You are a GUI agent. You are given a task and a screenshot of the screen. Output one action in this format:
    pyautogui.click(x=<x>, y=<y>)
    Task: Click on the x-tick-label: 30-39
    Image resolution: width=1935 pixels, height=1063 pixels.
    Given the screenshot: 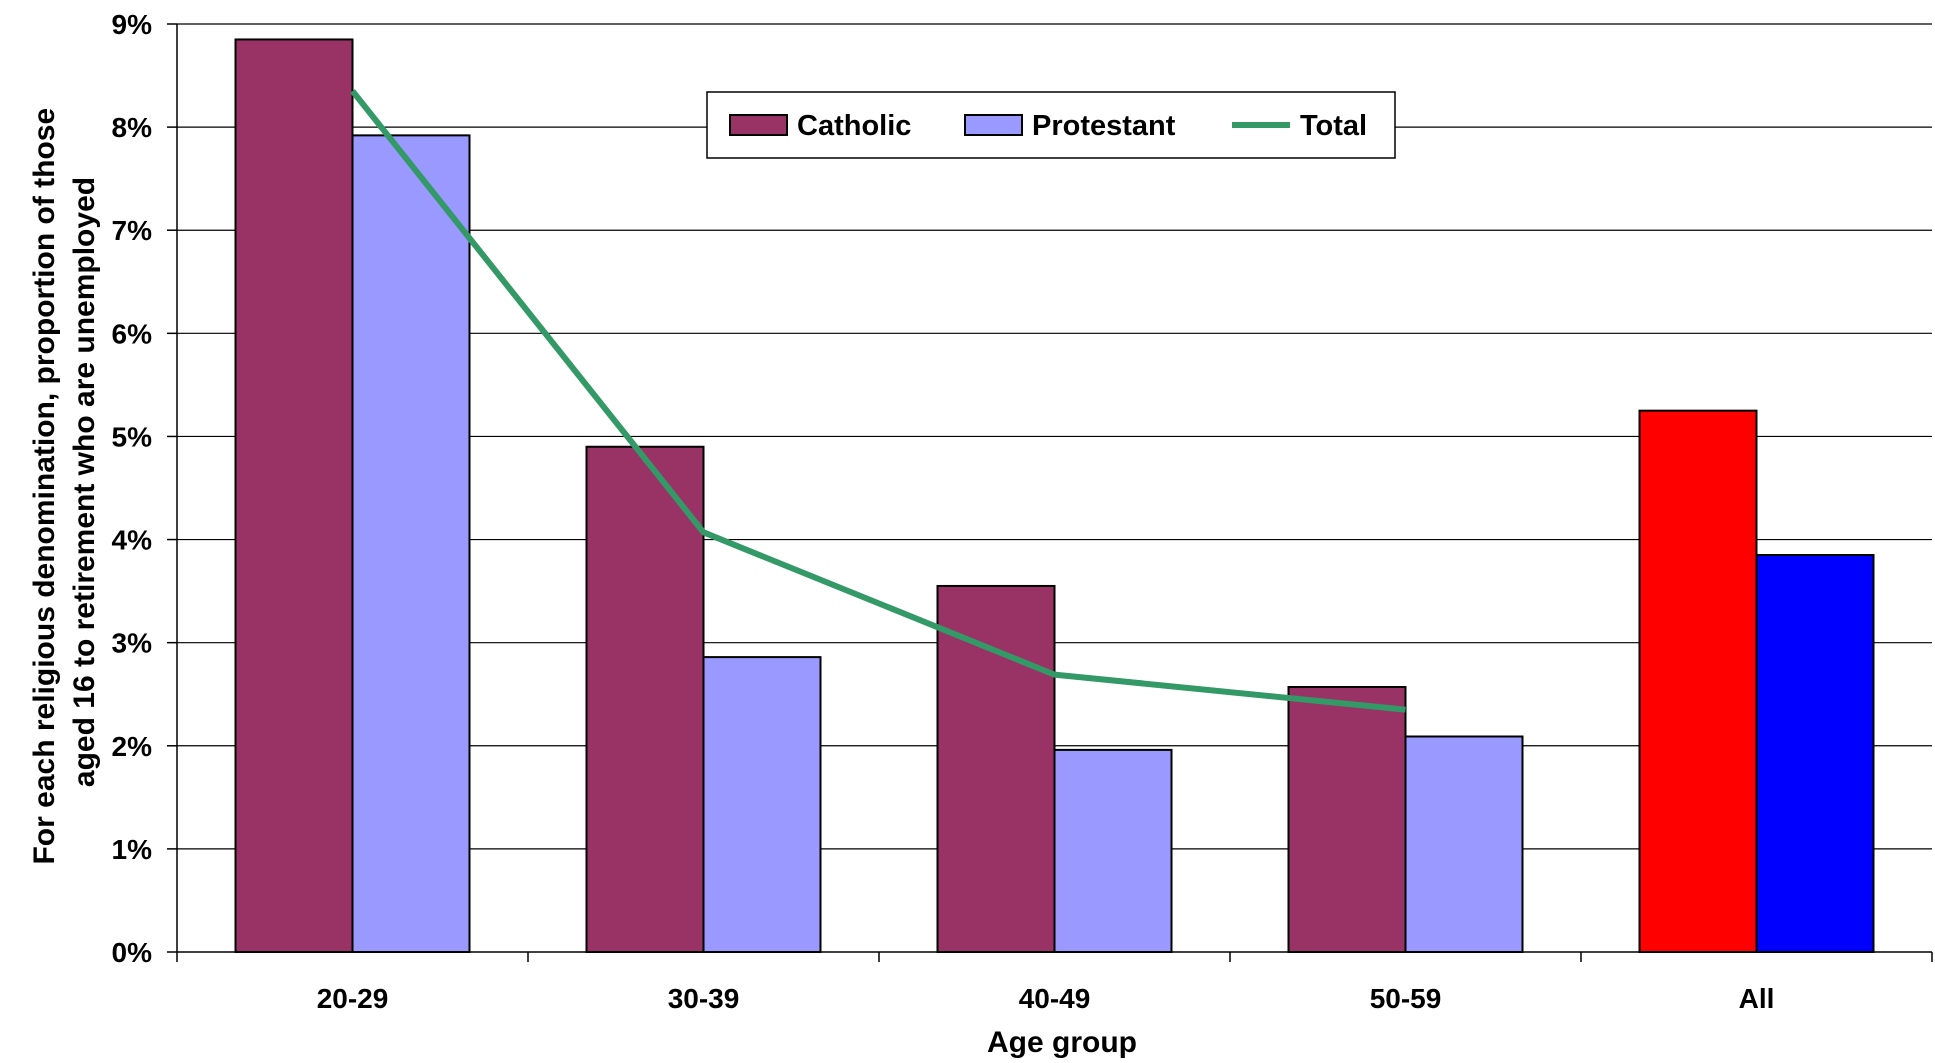 What is the action you would take?
    pyautogui.click(x=704, y=998)
    